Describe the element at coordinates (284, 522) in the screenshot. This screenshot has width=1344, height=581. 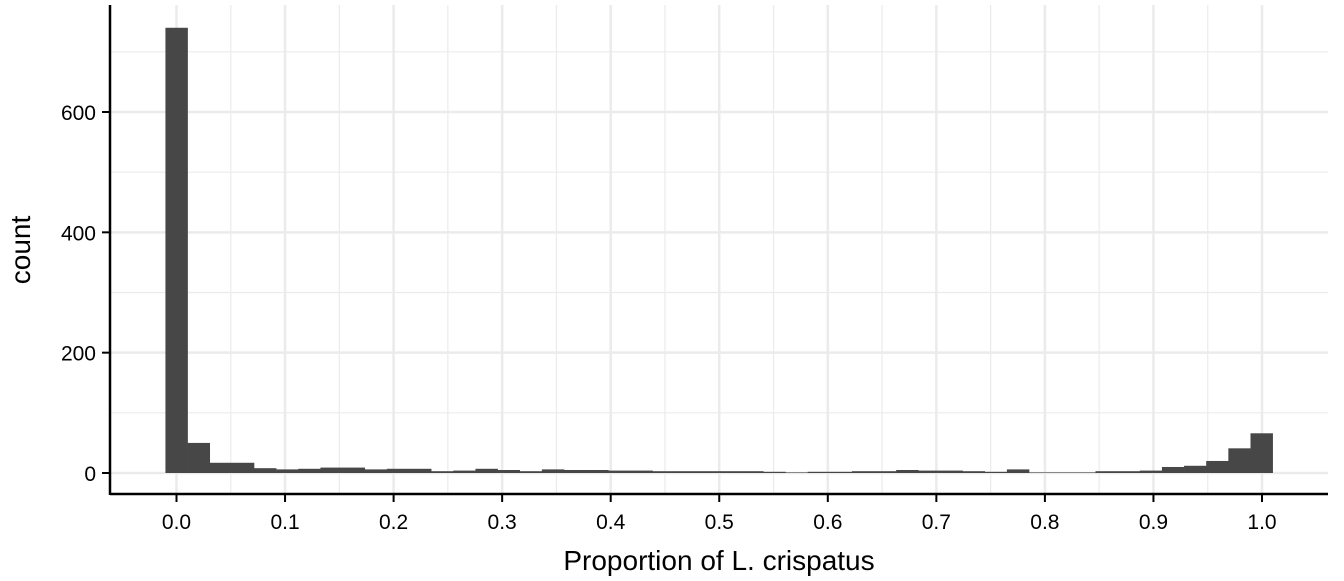
I see `x-tick-label: 0.1` at that location.